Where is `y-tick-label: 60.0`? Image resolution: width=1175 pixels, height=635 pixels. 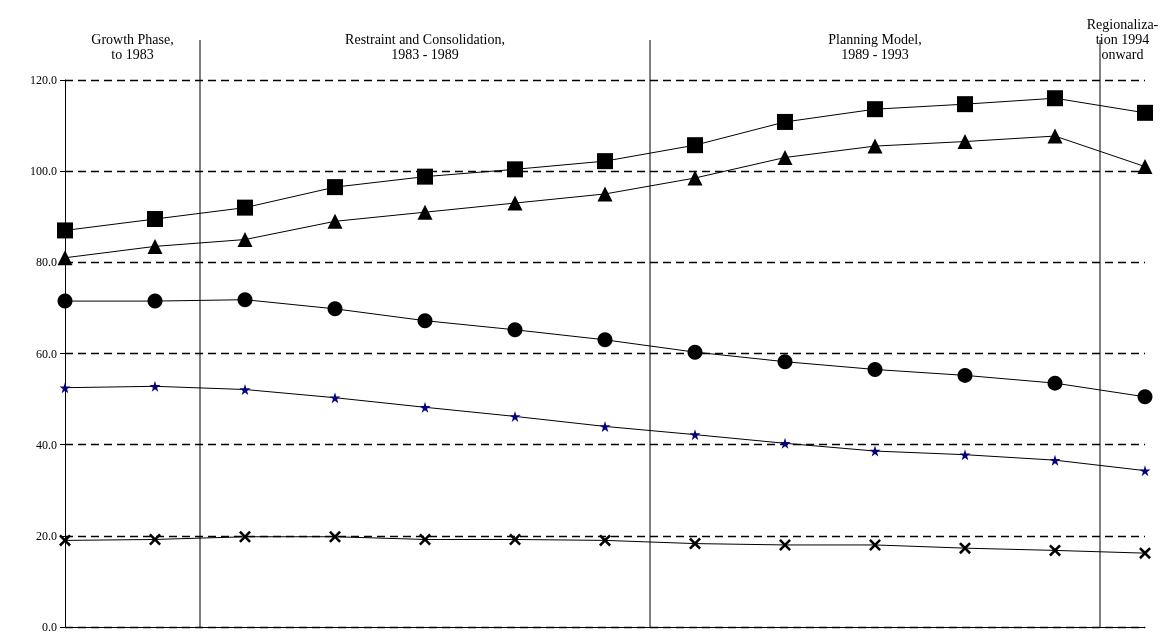 y-tick-label: 60.0 is located at coordinates (46, 353).